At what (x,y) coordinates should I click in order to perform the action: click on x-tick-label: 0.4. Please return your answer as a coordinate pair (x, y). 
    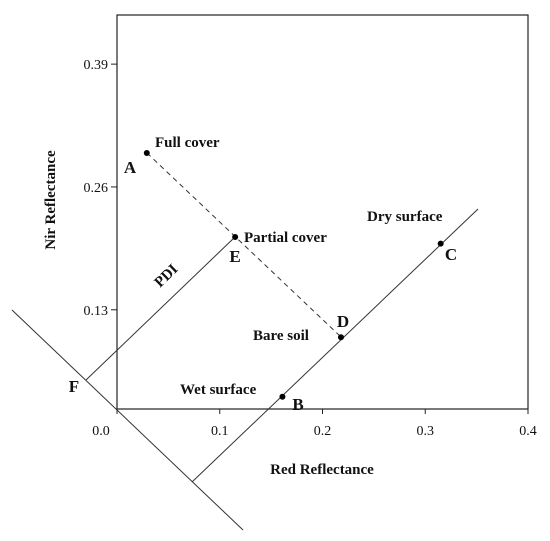
    Looking at the image, I should click on (528, 431).